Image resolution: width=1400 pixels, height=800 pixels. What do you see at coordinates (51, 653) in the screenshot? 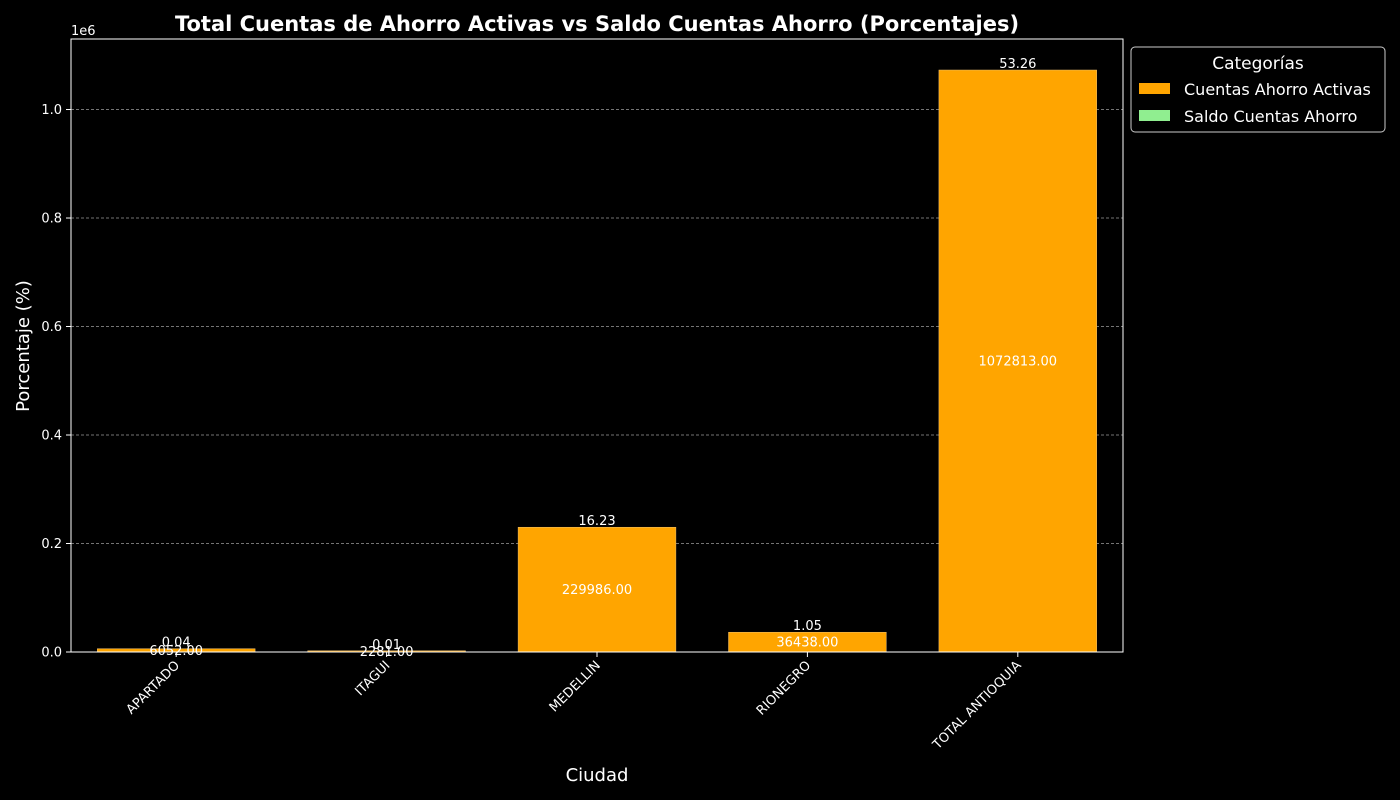
I see `y-tick-label: 0.0` at bounding box center [51, 653].